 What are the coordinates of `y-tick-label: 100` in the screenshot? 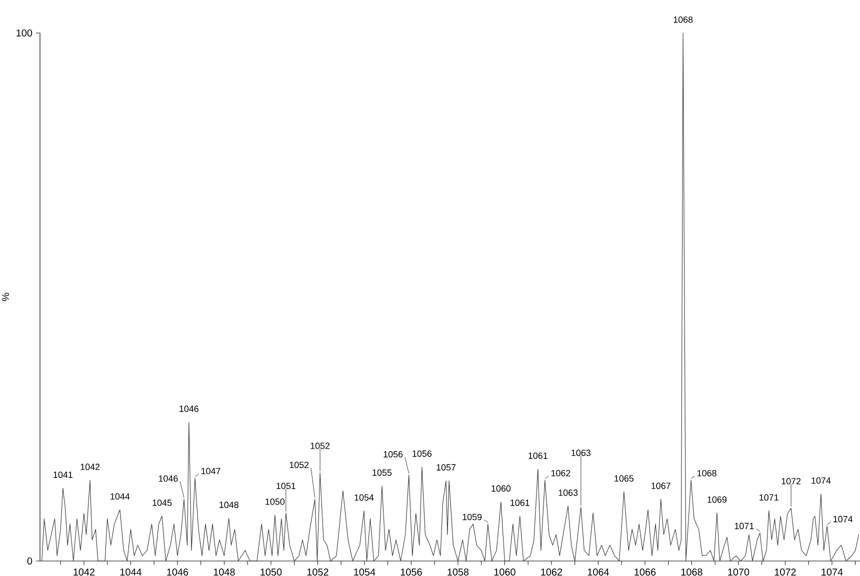 It's located at (24, 33).